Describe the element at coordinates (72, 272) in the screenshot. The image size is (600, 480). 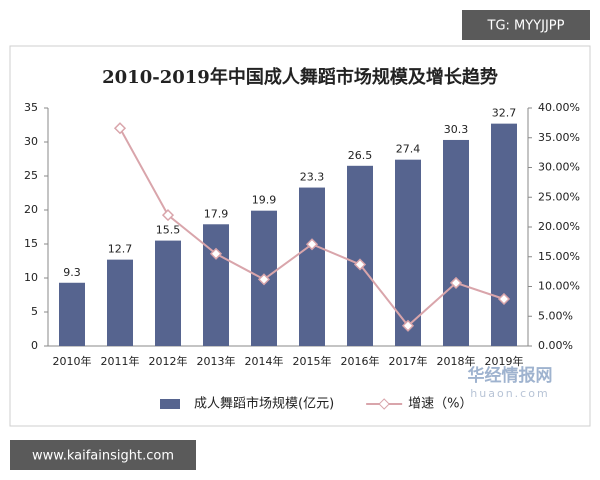
I see `data-label: 9.3` at that location.